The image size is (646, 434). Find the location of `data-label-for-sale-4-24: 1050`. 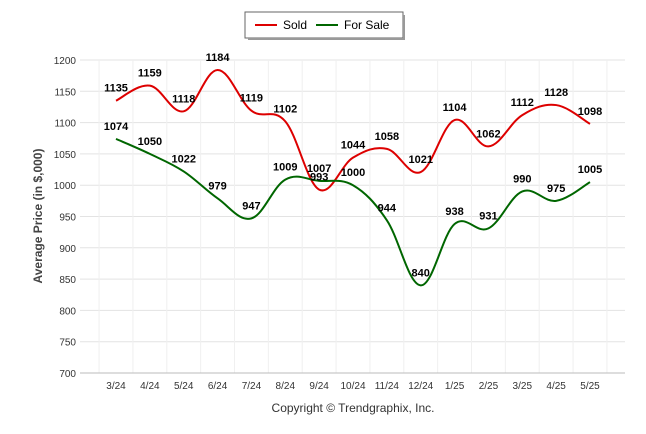

data-label-for-sale-4-24: 1050 is located at coordinates (150, 142).